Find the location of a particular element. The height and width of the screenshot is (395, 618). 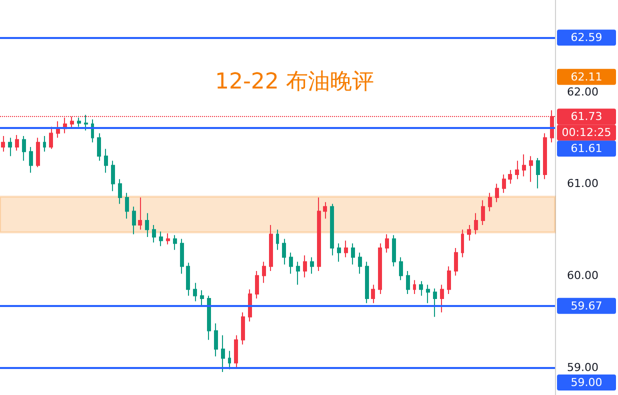

text: 62.11 is located at coordinates (586, 77).